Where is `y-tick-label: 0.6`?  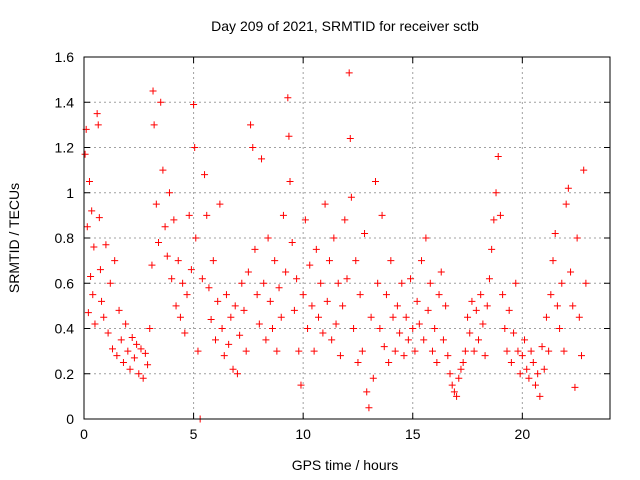 y-tick-label: 0.6 is located at coordinates (65, 283).